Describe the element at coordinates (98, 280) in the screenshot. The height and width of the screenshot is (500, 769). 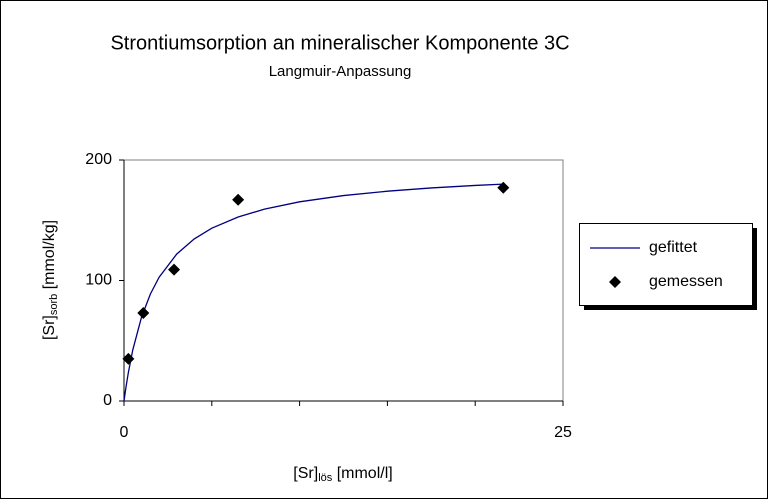
I see `y-tick-label: 100` at that location.